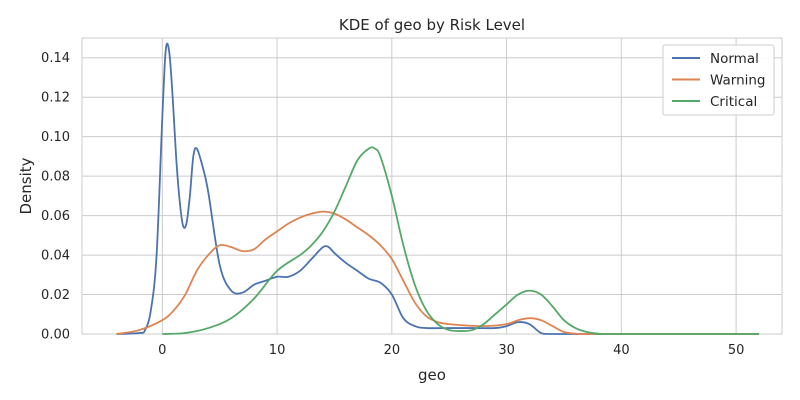 The image size is (800, 400). I want to click on x-tick-label: 40, so click(621, 350).